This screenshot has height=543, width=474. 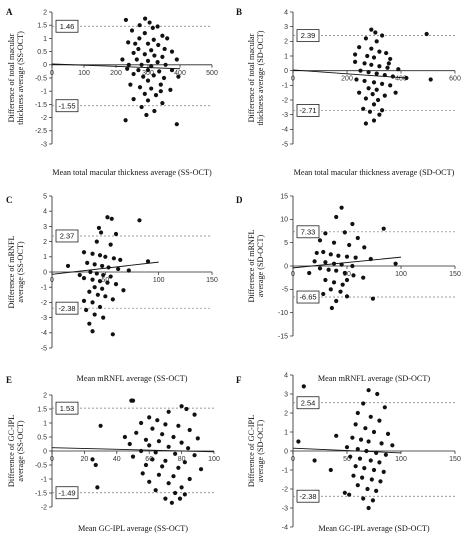 I want to click on x-tick-label: 80, so click(x=182, y=459).